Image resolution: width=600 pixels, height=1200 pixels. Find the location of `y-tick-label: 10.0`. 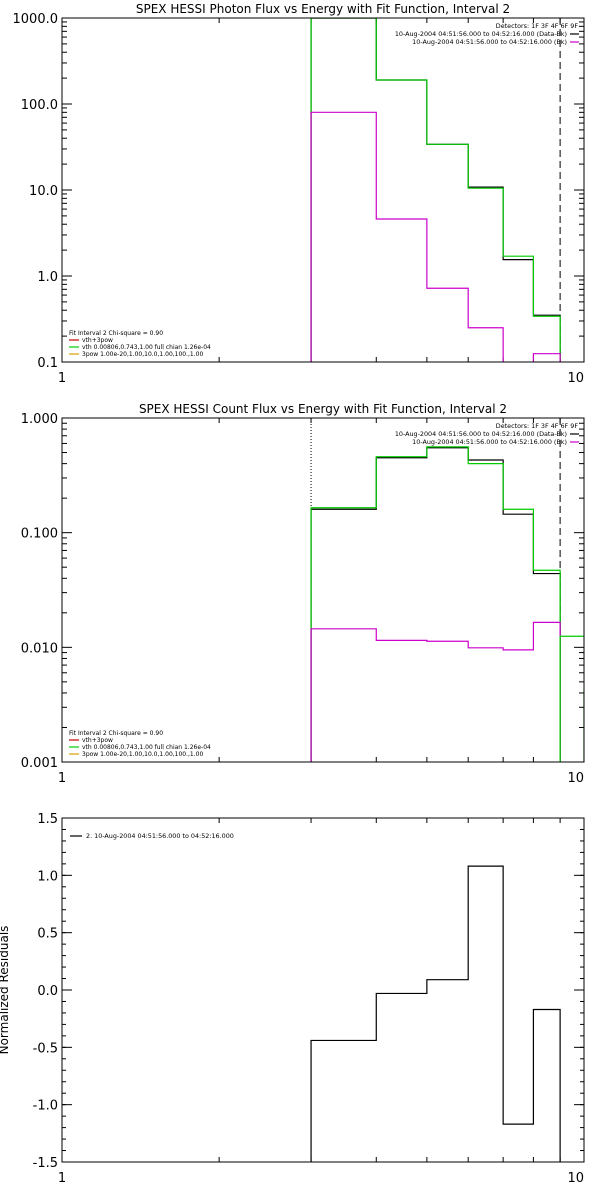

y-tick-label: 10.0 is located at coordinates (43, 191).